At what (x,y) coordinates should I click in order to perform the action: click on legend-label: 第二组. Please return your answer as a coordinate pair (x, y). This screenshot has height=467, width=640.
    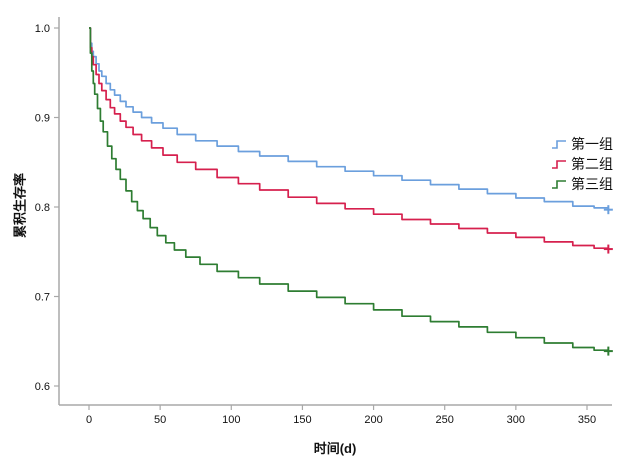
    Looking at the image, I should click on (592, 164).